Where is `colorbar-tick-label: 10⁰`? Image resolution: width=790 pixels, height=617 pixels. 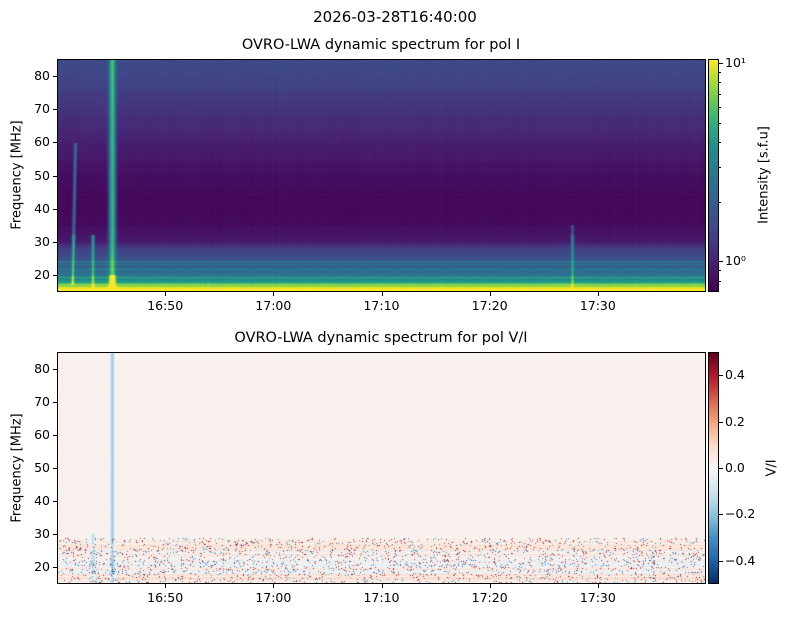
colorbar-tick-label: 10⁰ is located at coordinates (735, 261).